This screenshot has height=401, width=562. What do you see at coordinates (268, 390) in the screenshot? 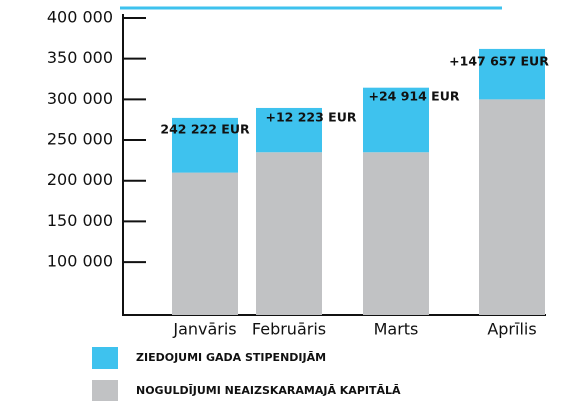
I see `legend-label: NOGULDĪJUMI NEAIZSKARAMAJĀ KAPITĀLĀ` at bounding box center [268, 390].